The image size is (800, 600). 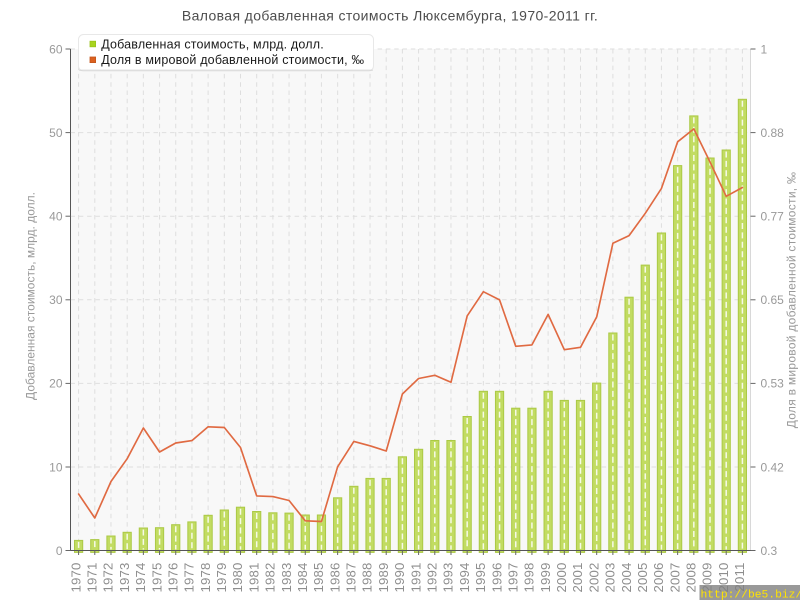 What do you see at coordinates (56, 49) in the screenshot?
I see `svg-text: 60` at bounding box center [56, 49].